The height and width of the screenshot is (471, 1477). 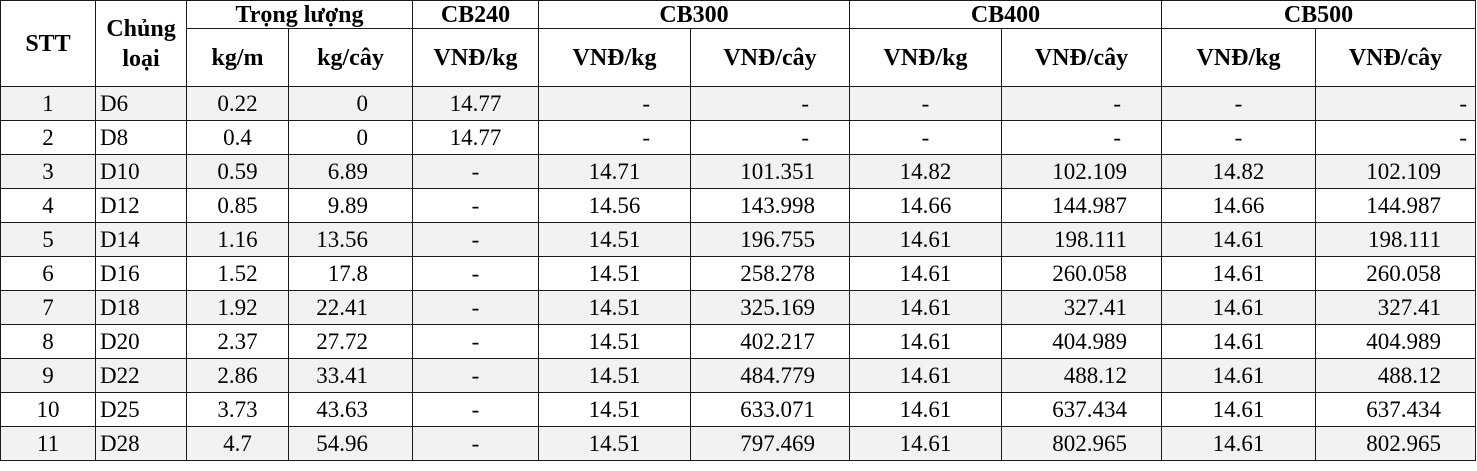 What do you see at coordinates (237, 307) in the screenshot?
I see `cell-kg-m: 1.92` at bounding box center [237, 307].